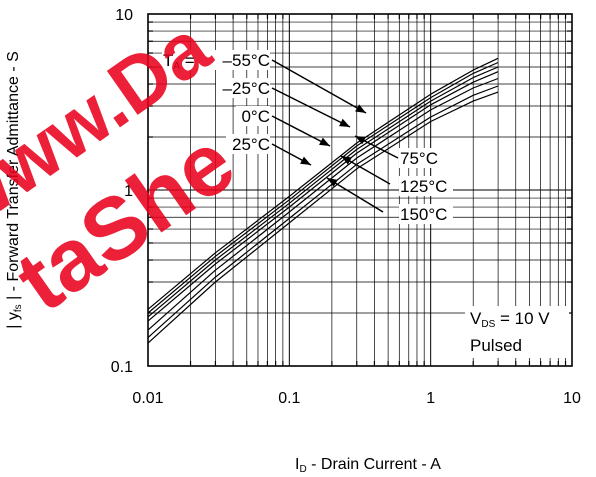 This screenshot has height=477, width=596. I want to click on x-tick-label: 1, so click(430, 398).